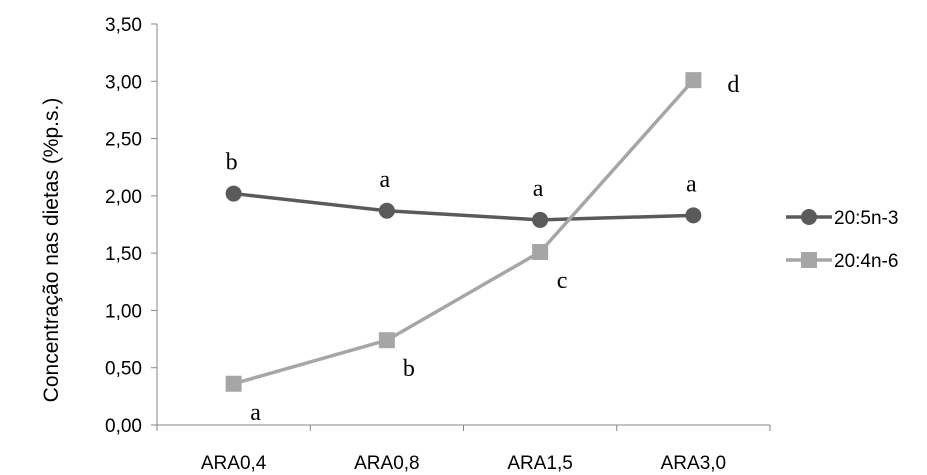 The width and height of the screenshot is (927, 475). I want to click on legend: 20:5n-3 20:4n-6, so click(842, 240).